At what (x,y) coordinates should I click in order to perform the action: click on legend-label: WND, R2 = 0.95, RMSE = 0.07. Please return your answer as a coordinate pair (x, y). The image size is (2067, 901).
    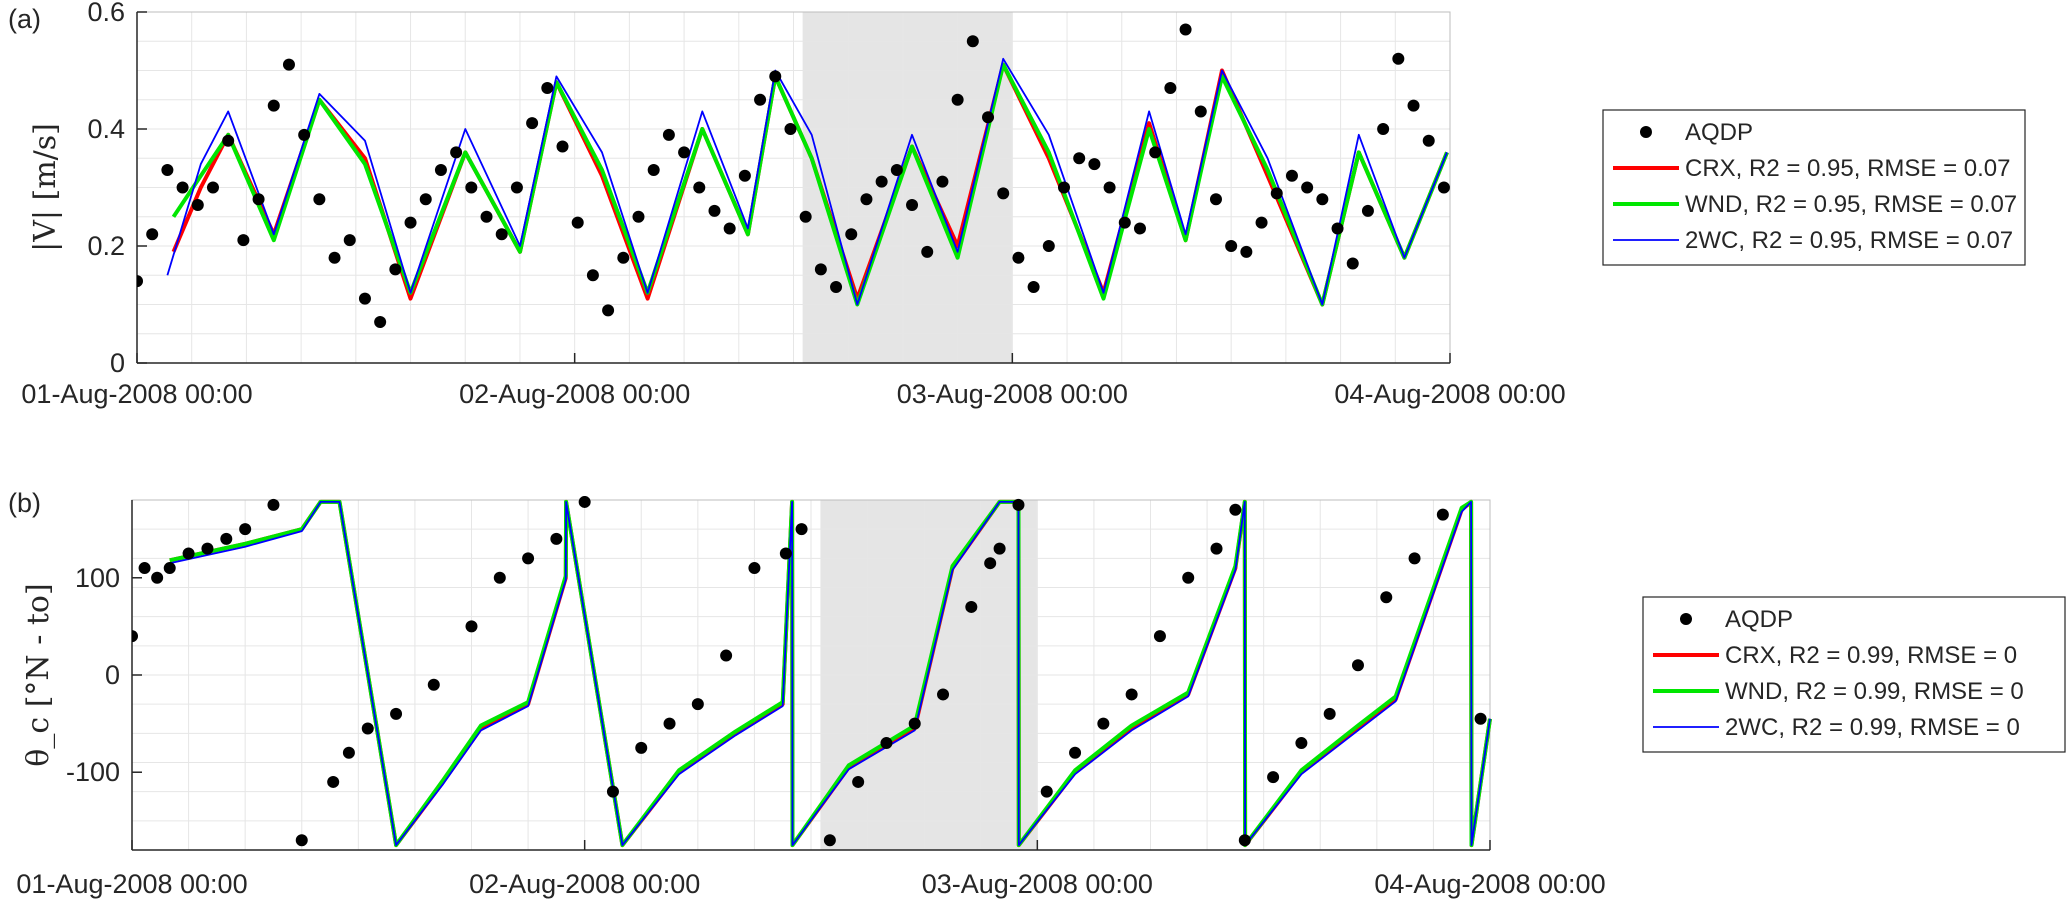
    Looking at the image, I should click on (1851, 204).